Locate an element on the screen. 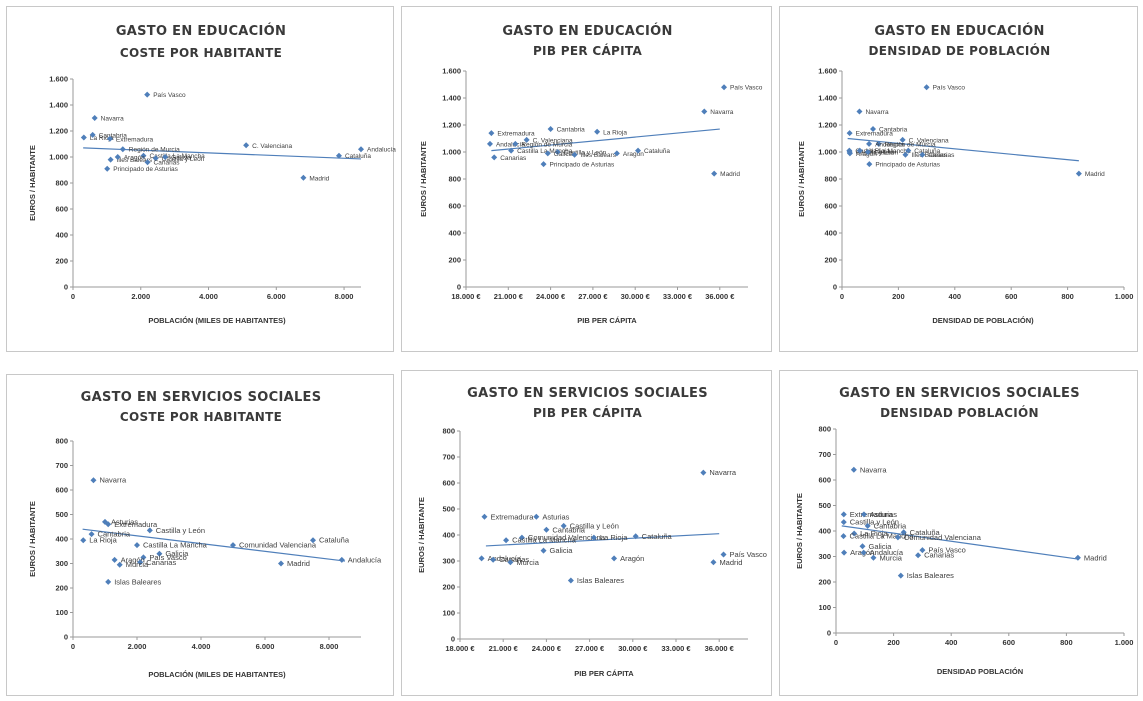 The image size is (1143, 701). trendline is located at coordinates (960, 542).